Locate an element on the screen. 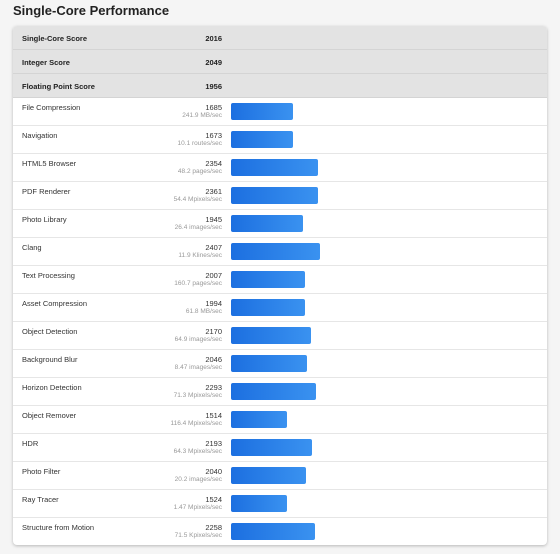  benchmark-rate: 20.2 images/sec is located at coordinates (198, 479).